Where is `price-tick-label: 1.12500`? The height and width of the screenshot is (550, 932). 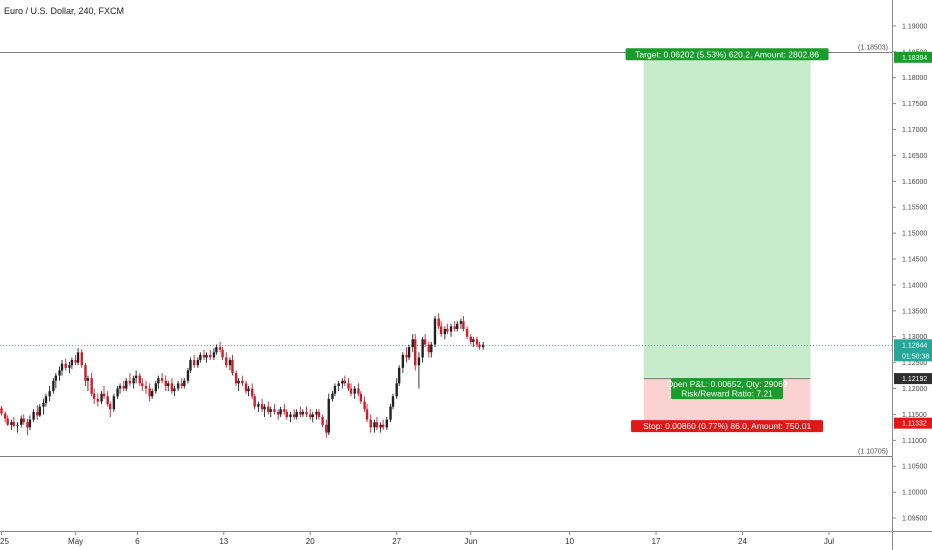
price-tick-label: 1.12500 is located at coordinates (914, 363).